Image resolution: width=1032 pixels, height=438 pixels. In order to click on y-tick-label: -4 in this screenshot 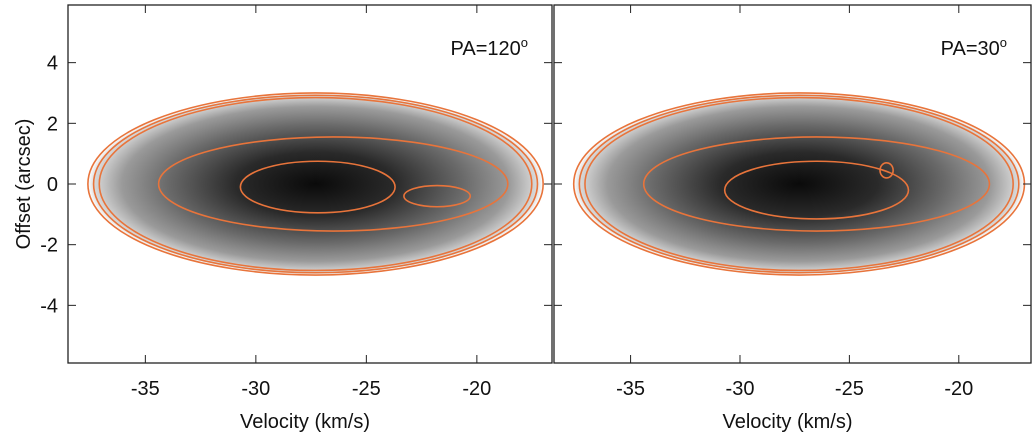, I will do `click(49, 306)`.